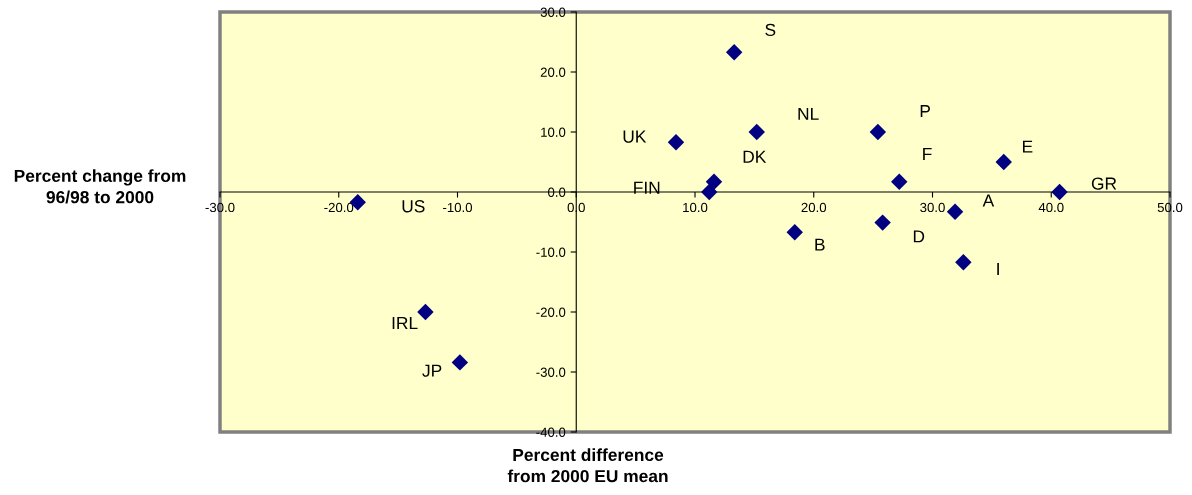 Image resolution: width=1192 pixels, height=495 pixels. I want to click on y-tick-label: 20.0, so click(553, 72).